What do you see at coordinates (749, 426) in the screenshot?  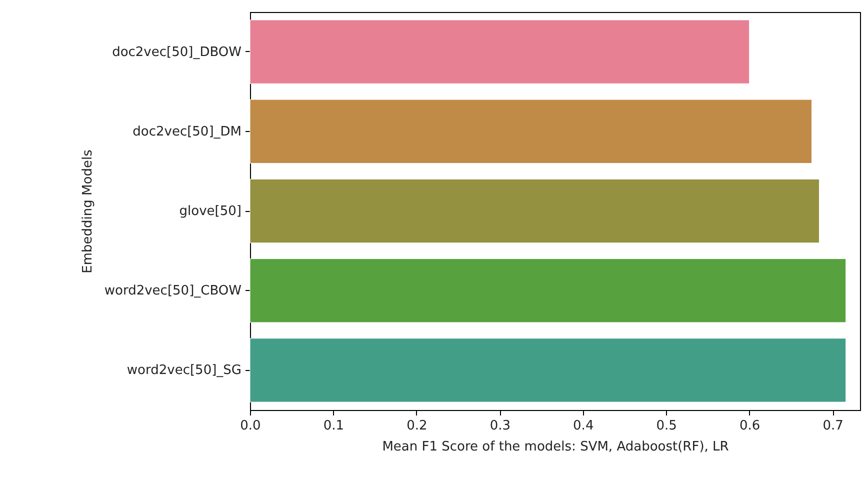 I see `x-tick-label: 0.6` at bounding box center [749, 426].